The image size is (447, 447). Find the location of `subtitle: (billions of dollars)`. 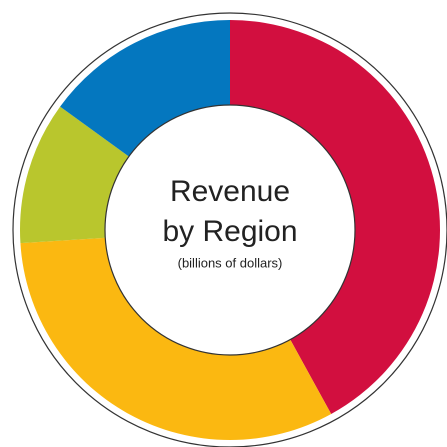

subtitle: (billions of dollars) is located at coordinates (230, 262).